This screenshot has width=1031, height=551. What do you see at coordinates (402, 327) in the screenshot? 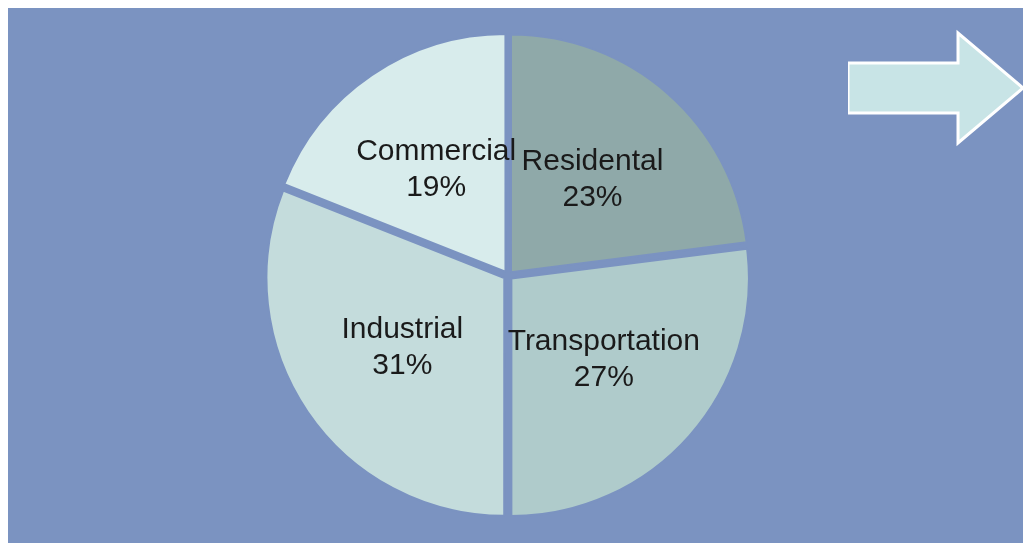
I see `slice-label: Industrial` at bounding box center [402, 327].